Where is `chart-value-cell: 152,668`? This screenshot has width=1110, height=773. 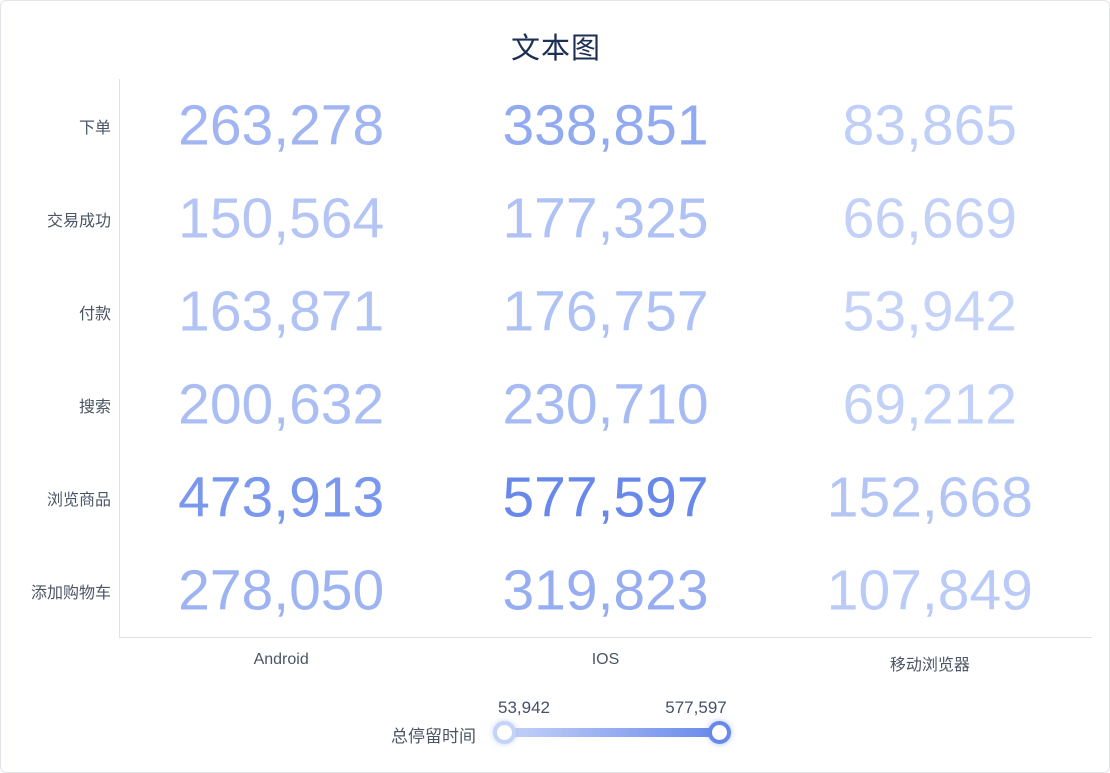 chart-value-cell: 152,668 is located at coordinates (929, 497).